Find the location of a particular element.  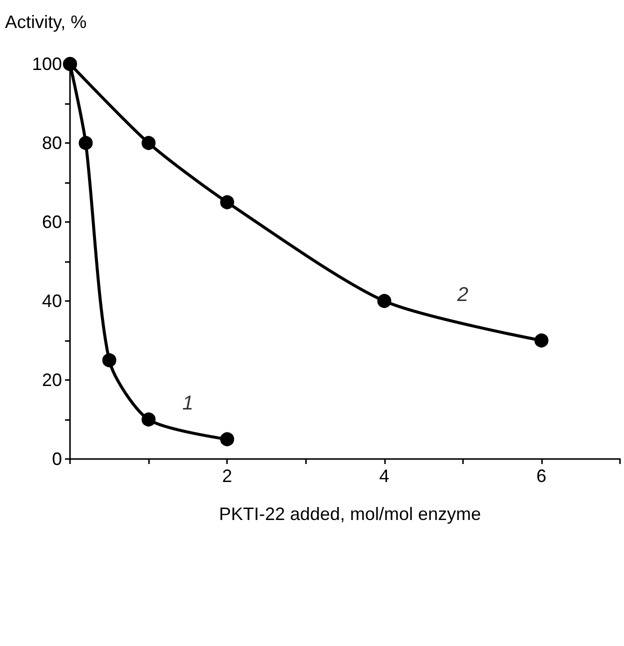

y-tick-label: 20 is located at coordinates (52, 380).